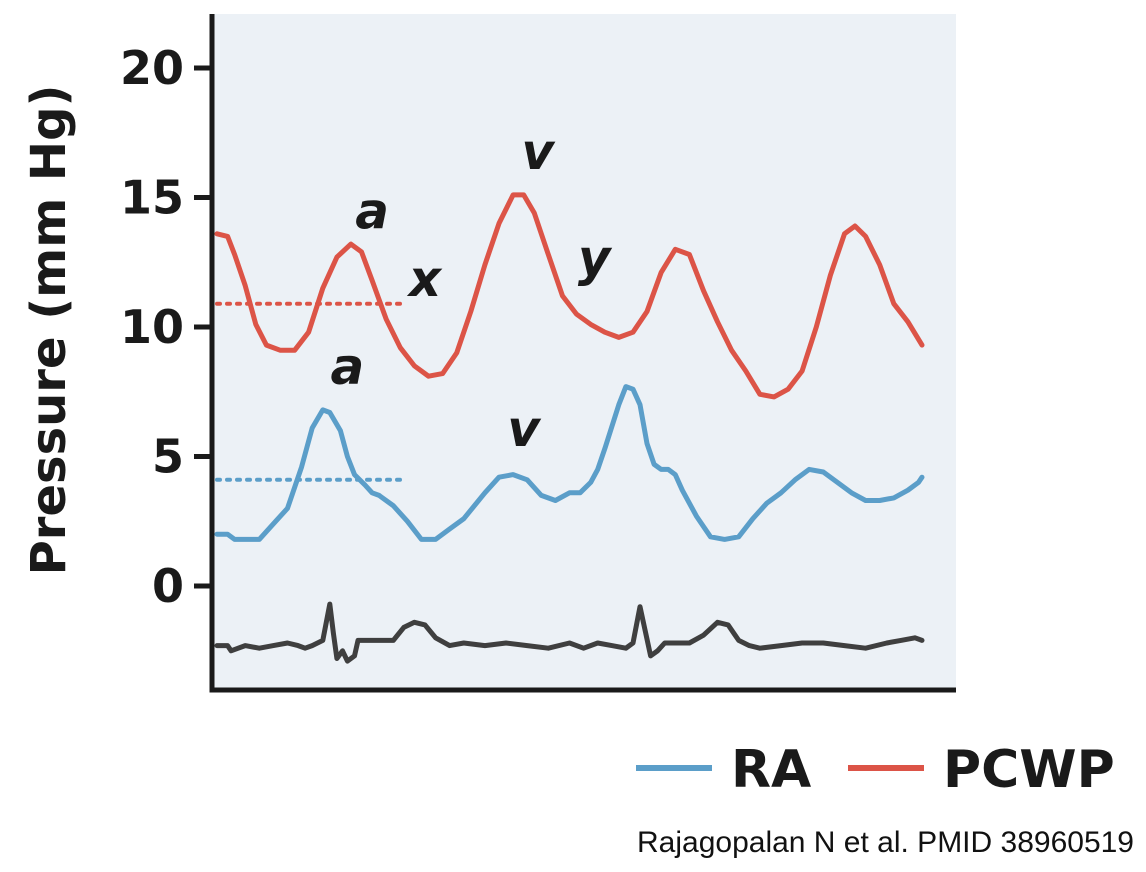 The height and width of the screenshot is (872, 1146). What do you see at coordinates (424, 279) in the screenshot?
I see `wave-label-pcwp-x: x` at bounding box center [424, 279].